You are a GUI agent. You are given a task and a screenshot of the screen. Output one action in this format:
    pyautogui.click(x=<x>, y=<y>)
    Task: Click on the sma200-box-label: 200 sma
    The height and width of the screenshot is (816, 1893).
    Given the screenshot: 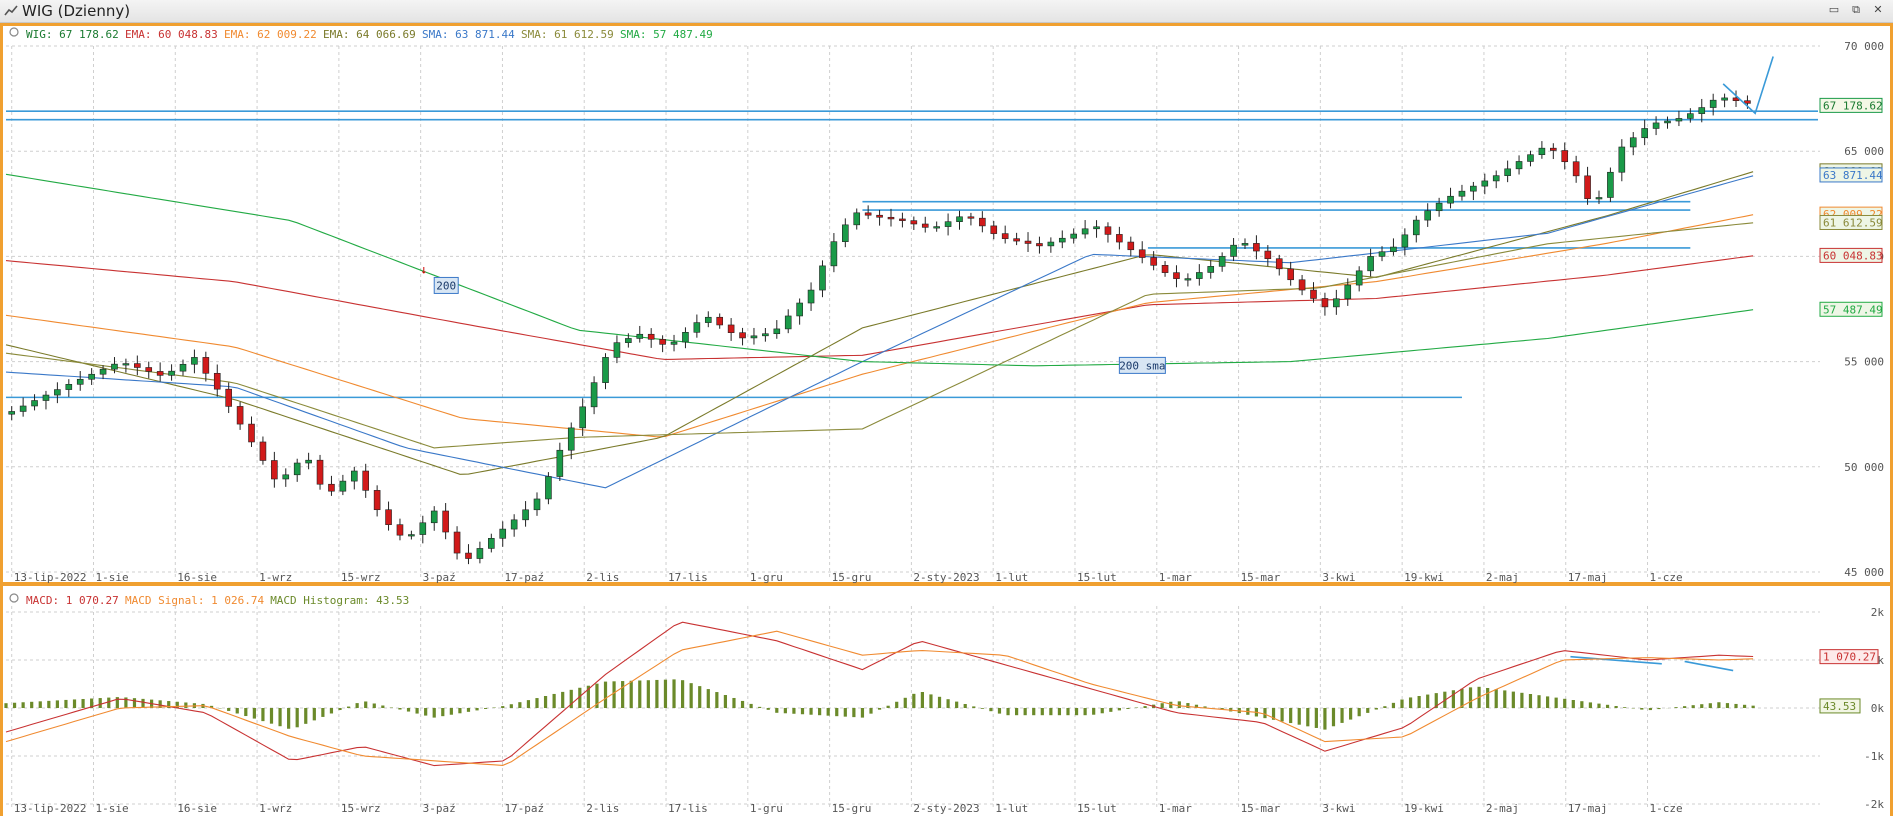 What is the action you would take?
    pyautogui.click(x=1142, y=365)
    